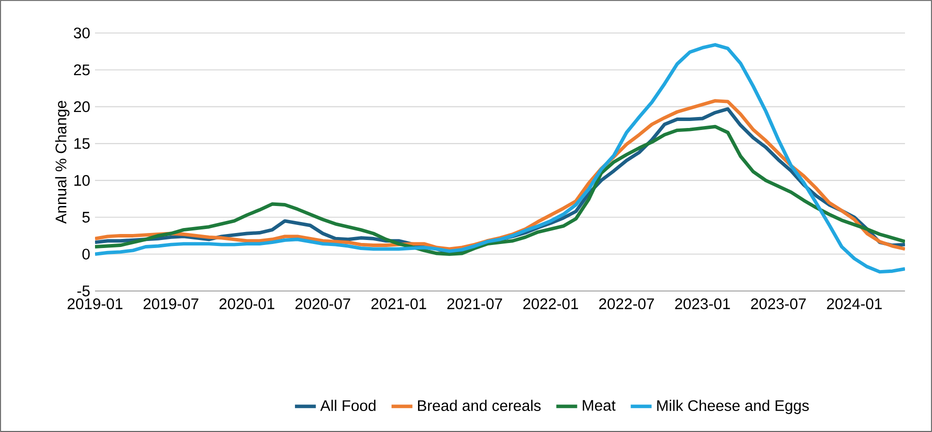  What do you see at coordinates (474, 304) in the screenshot?
I see `x-tick-label: 2021-07` at bounding box center [474, 304].